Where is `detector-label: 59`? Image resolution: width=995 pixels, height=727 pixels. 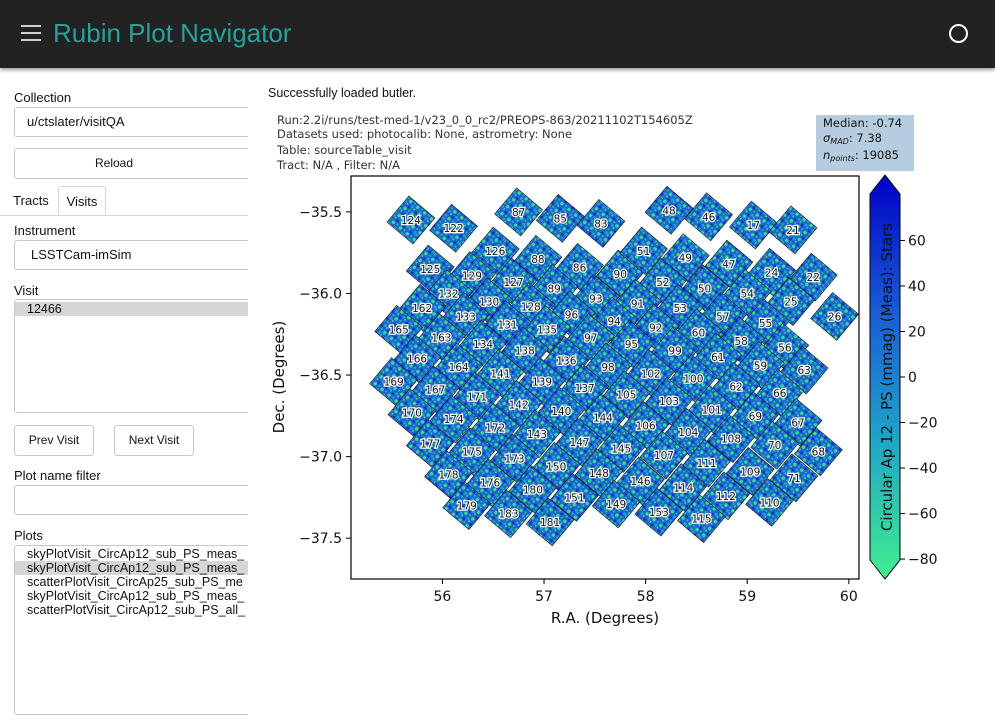 detector-label: 59 is located at coordinates (760, 366).